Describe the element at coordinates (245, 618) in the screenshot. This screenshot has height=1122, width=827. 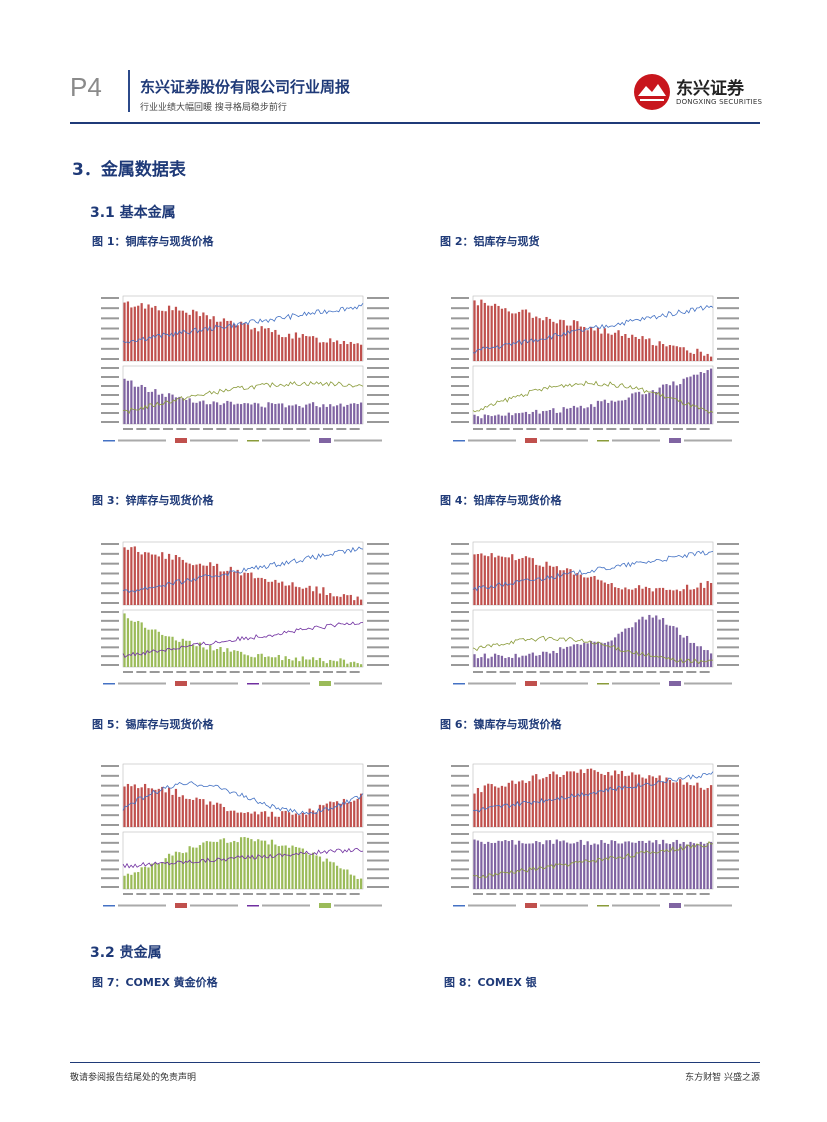
I see `figure-3-chart-image` at that location.